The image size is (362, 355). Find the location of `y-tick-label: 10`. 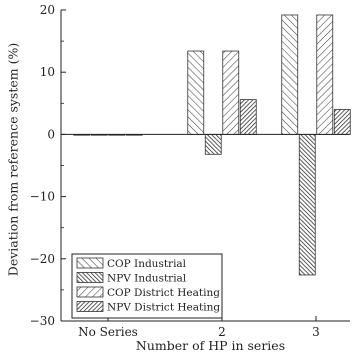

y-tick-label: 10 is located at coordinates (47, 72).